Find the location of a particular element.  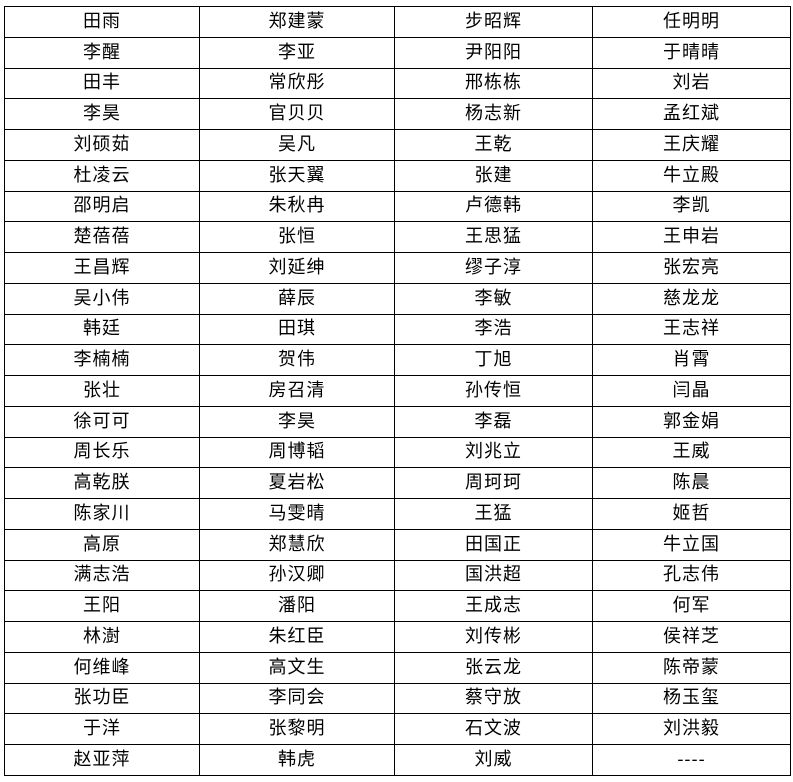

table-row: 于洋 张黎明 石文波 刘洪毅 is located at coordinates (397, 729).